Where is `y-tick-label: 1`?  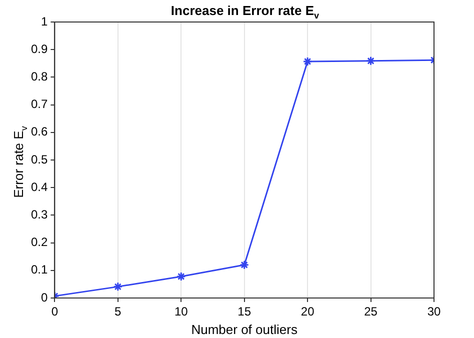 y-tick-label: 1 is located at coordinates (44, 21).